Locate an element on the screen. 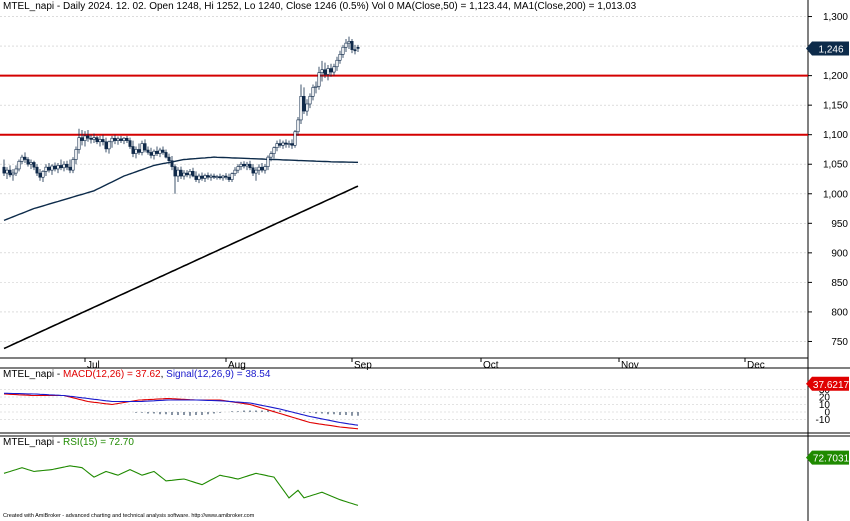 This screenshot has height=521, width=850. price-ticker: MTEL_napi is located at coordinates (29, 6).